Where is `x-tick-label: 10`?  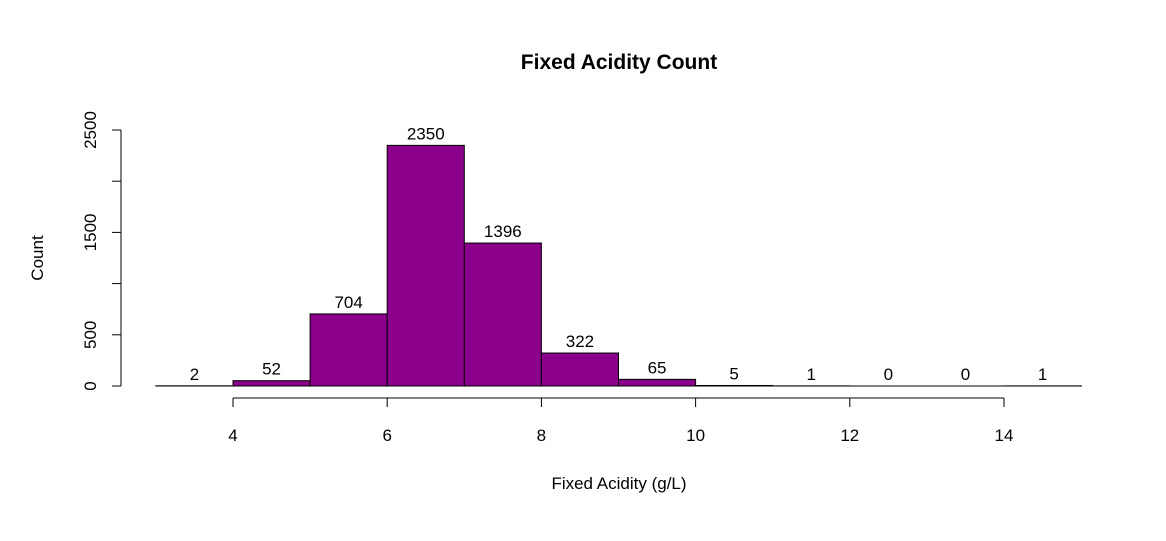 x-tick-label: 10 is located at coordinates (695, 435).